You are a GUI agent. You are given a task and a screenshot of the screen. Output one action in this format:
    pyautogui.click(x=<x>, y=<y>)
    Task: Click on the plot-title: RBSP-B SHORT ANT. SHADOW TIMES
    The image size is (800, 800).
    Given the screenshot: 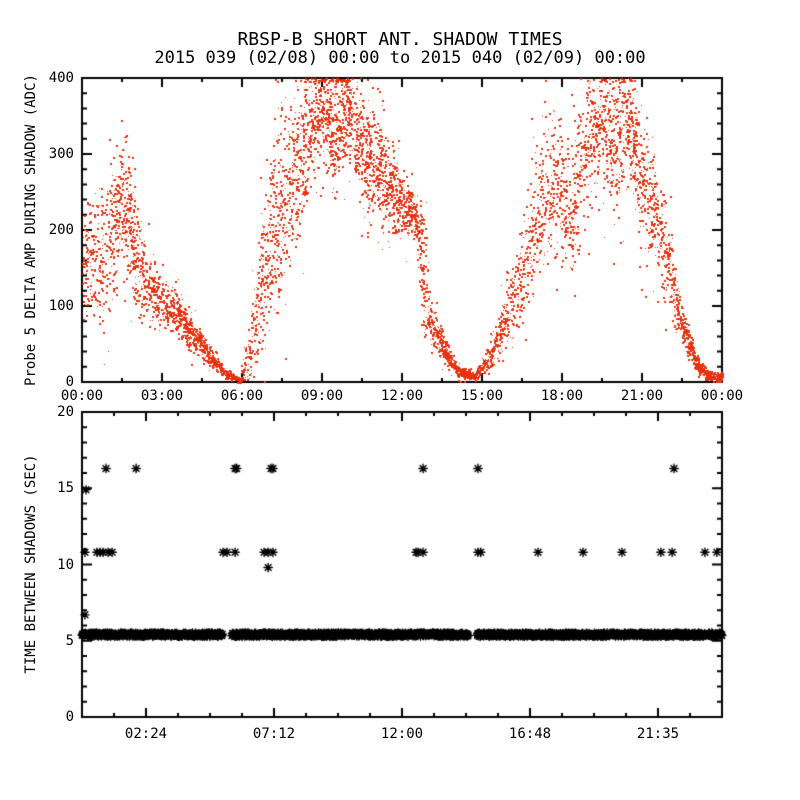 What is the action you would take?
    pyautogui.click(x=400, y=39)
    